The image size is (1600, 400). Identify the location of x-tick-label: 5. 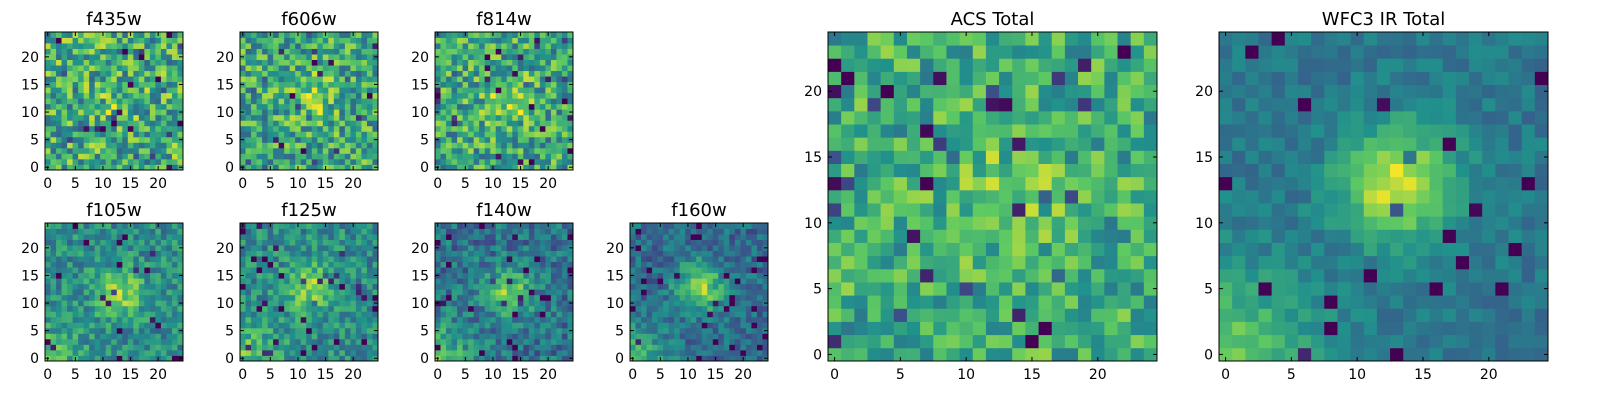
(270, 375).